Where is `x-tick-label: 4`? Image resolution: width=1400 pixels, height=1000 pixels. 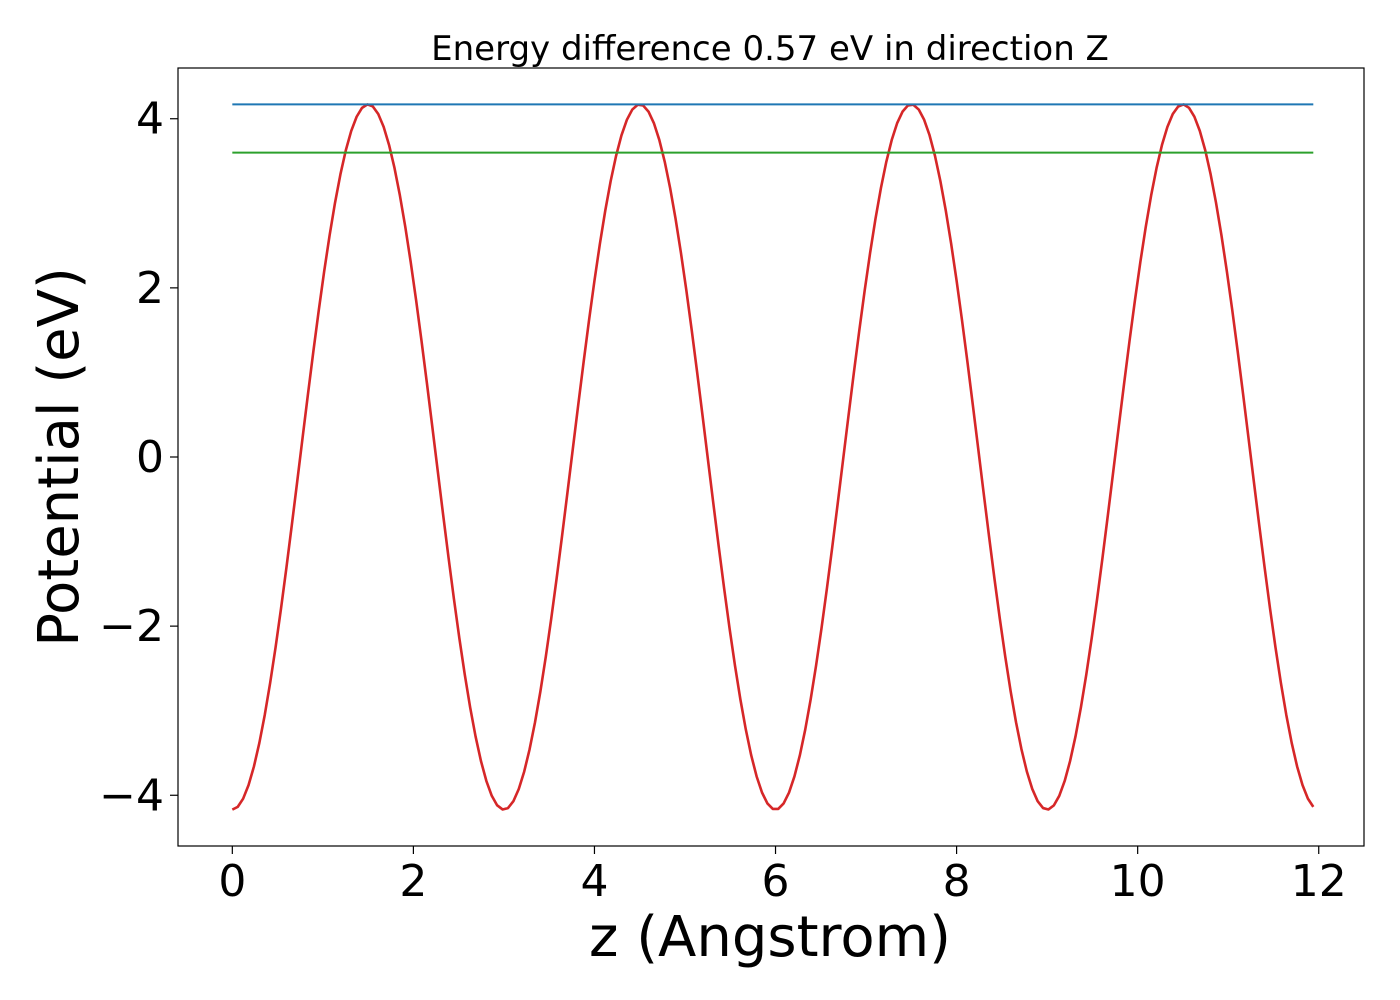 x-tick-label: 4 is located at coordinates (594, 881).